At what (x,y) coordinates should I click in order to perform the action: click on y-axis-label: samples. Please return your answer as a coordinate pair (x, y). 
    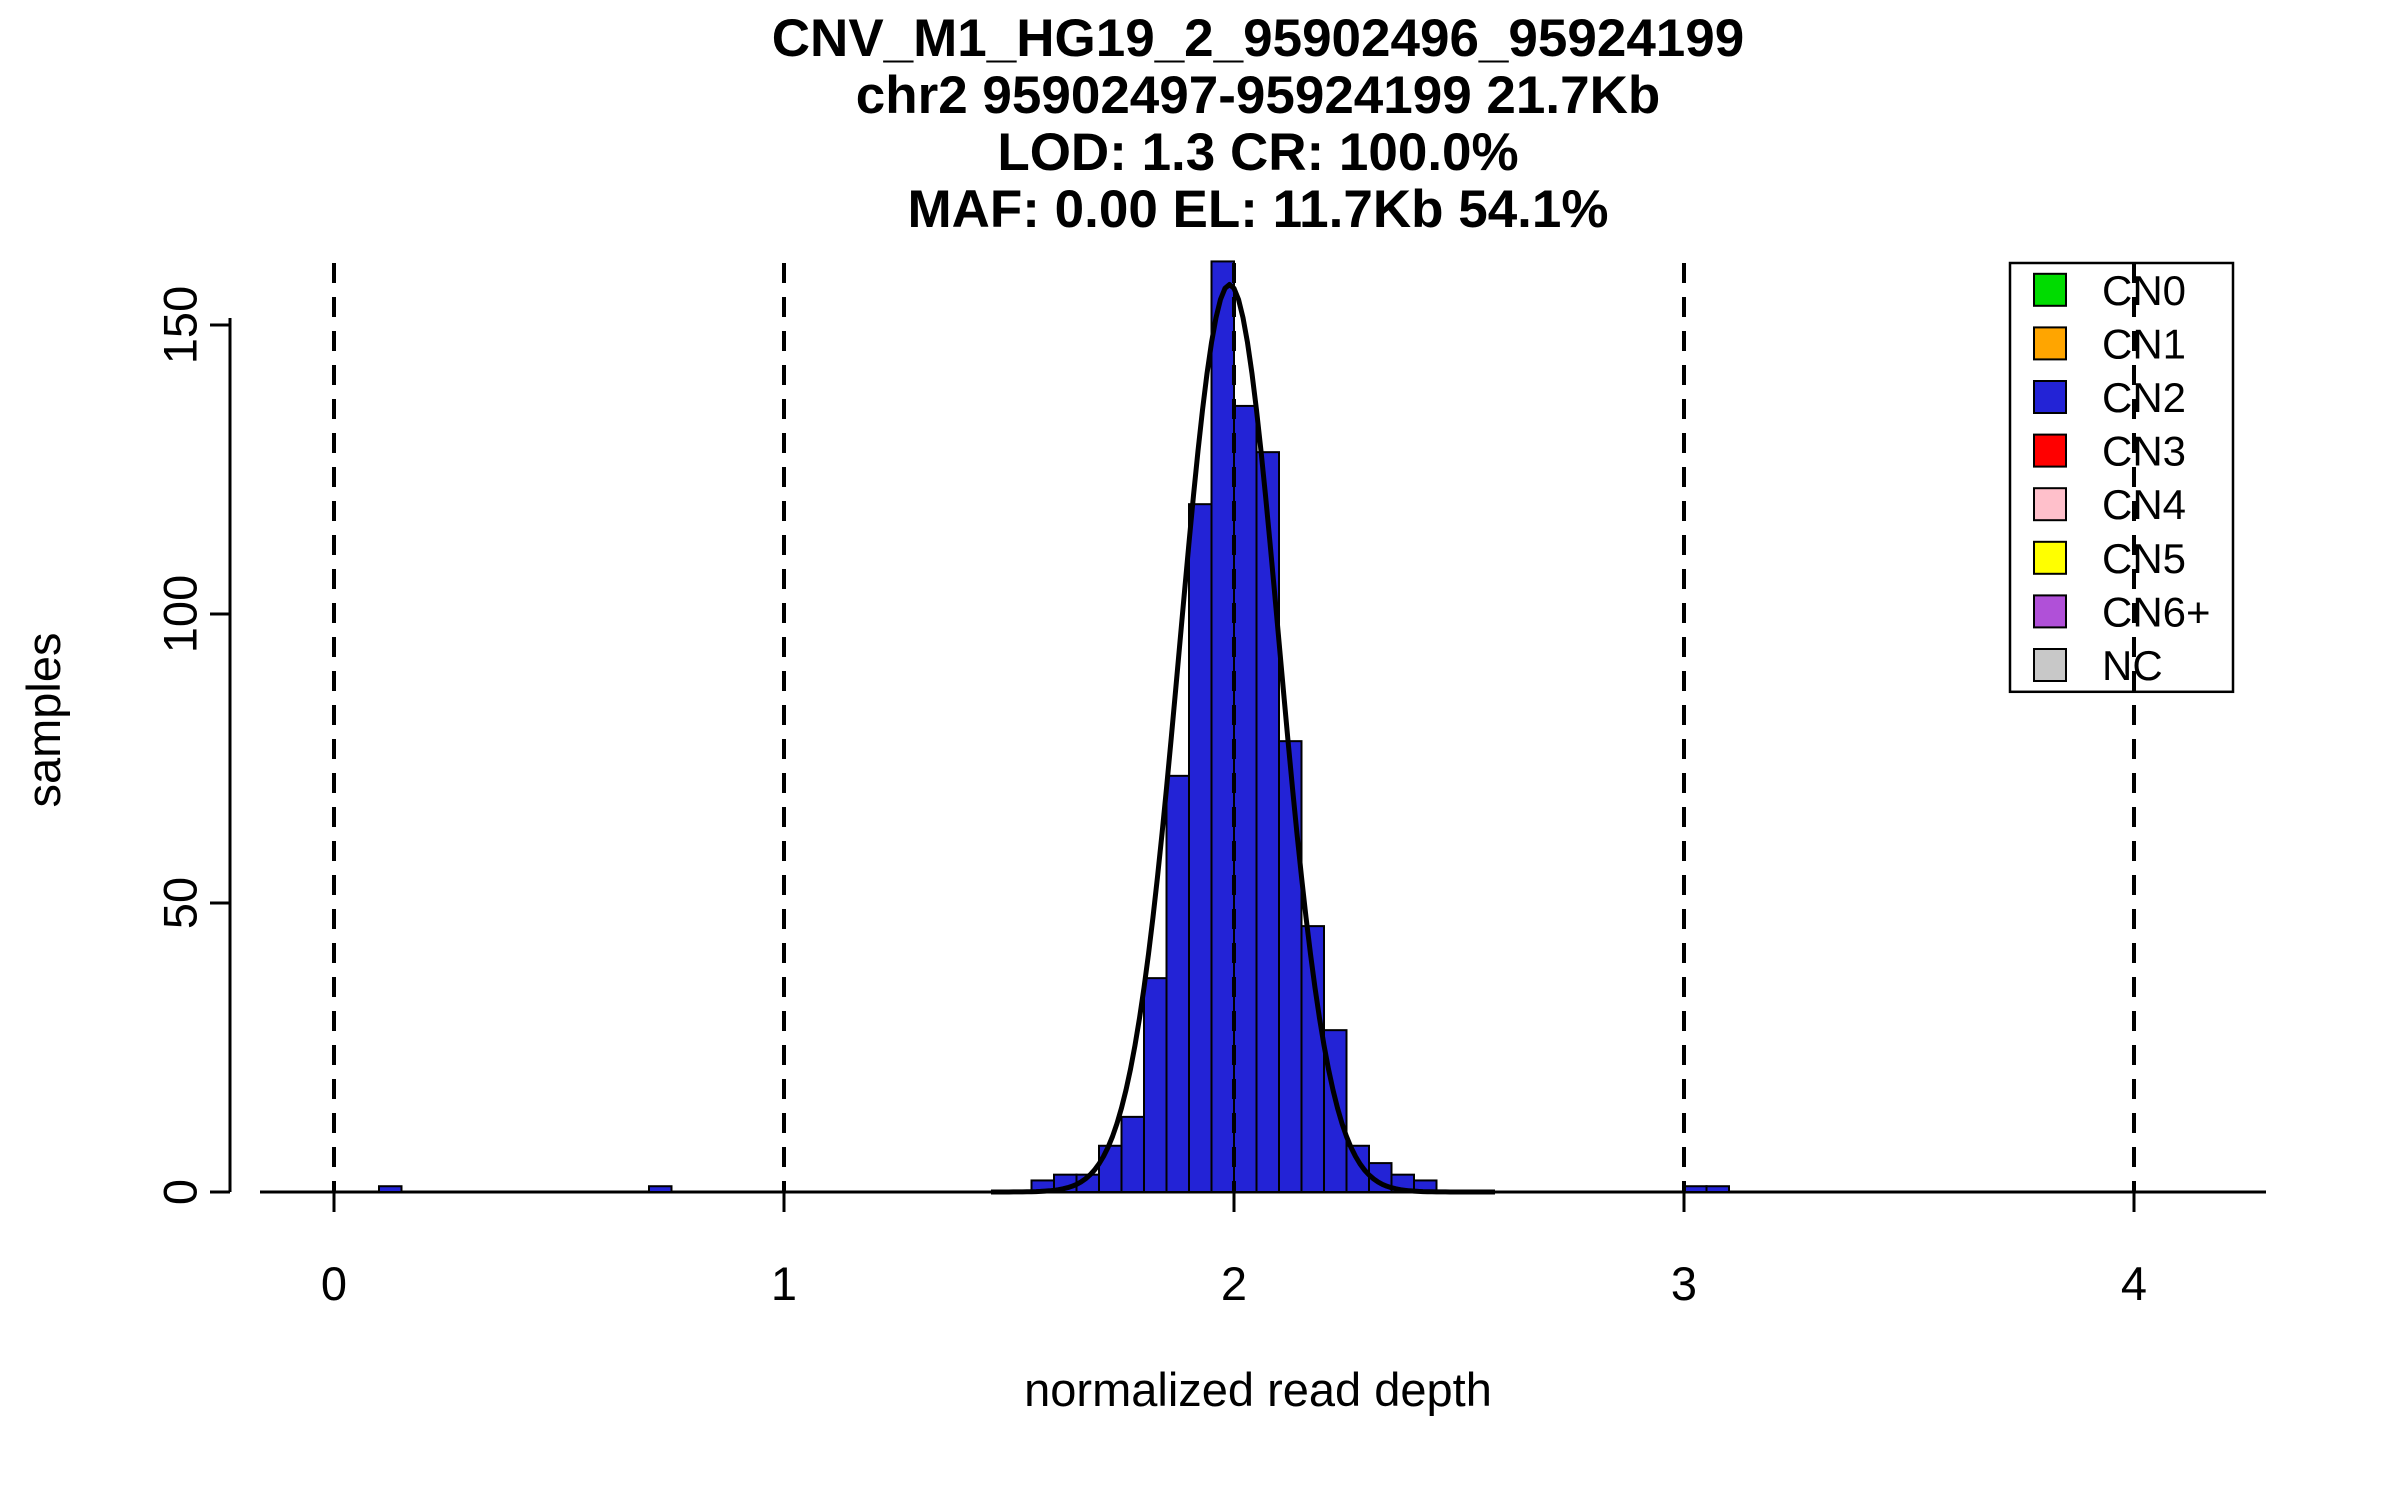
    Looking at the image, I should click on (43, 720).